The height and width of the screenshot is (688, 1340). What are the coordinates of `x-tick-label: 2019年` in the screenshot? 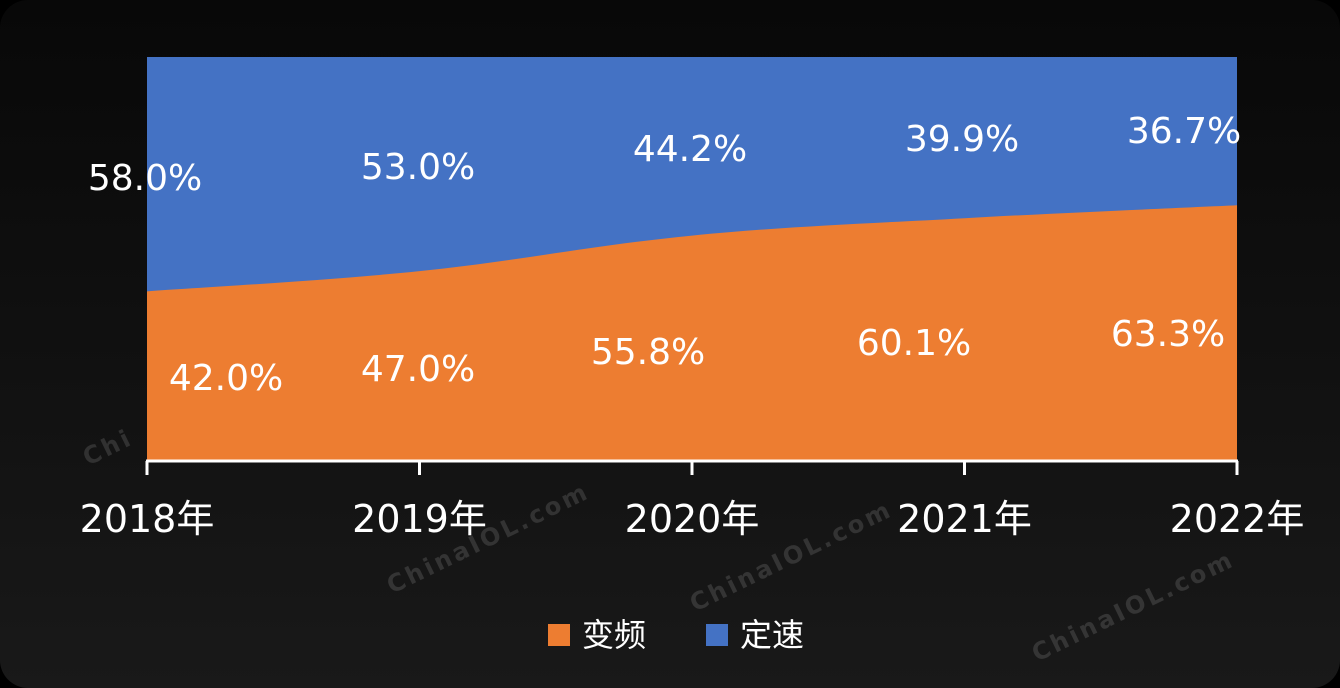 It's located at (419, 519).